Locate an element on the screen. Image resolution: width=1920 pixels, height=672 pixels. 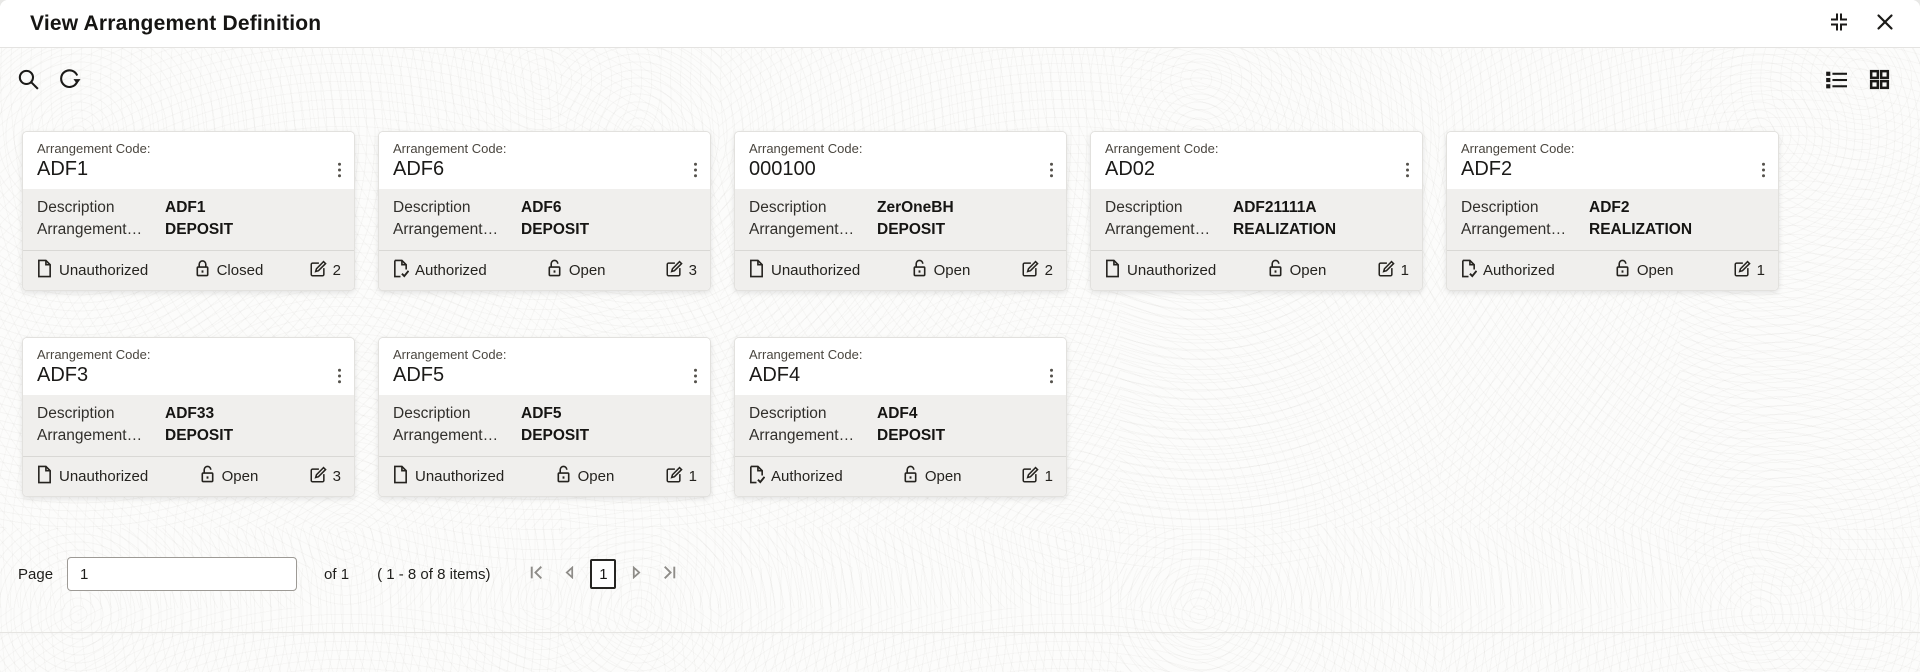
document-check-icon is located at coordinates (1469, 270).